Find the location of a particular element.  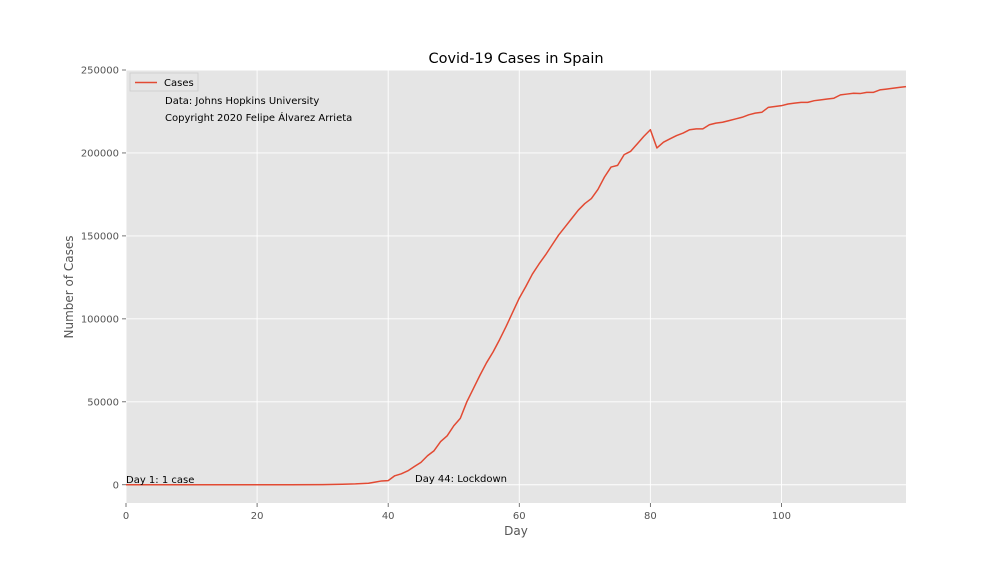

x-tick-label: 100 is located at coordinates (781, 516).